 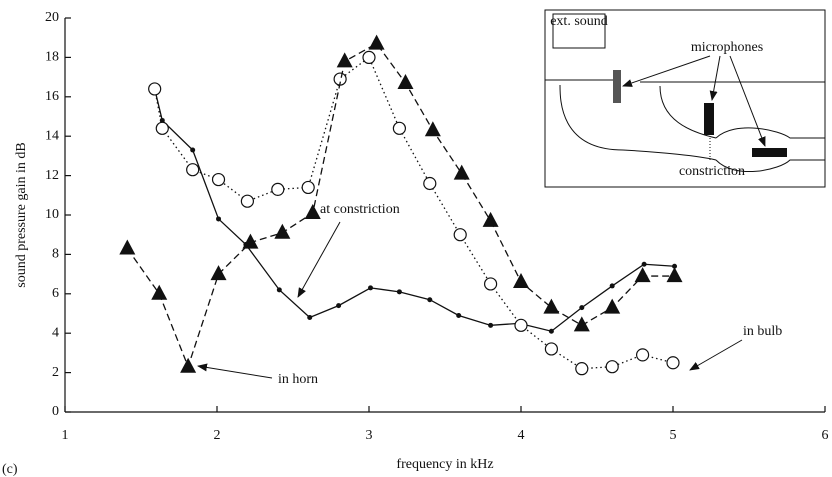 What do you see at coordinates (55, 411) in the screenshot?
I see `y-tick-label: 0` at bounding box center [55, 411].